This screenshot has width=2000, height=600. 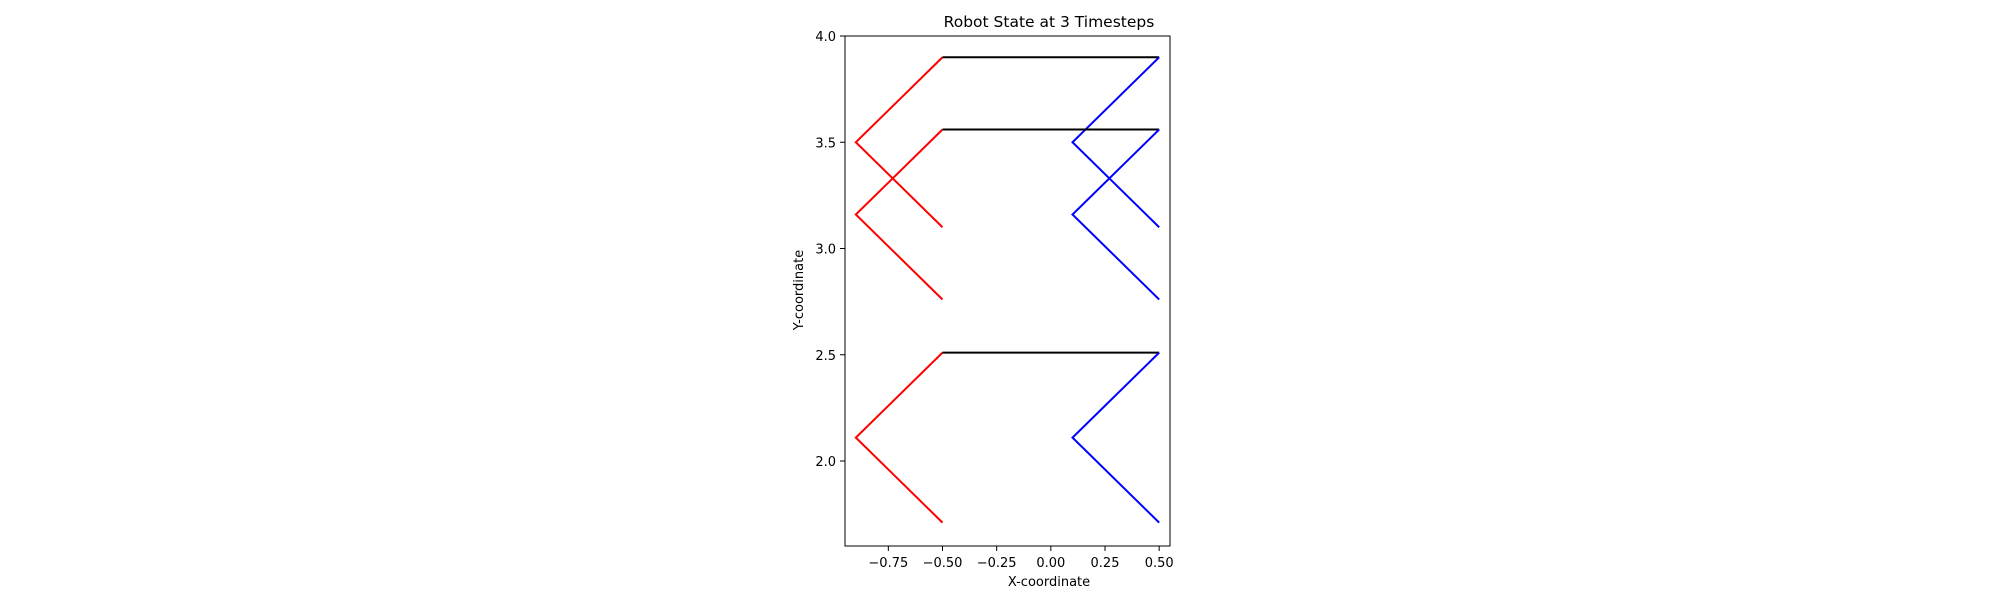 What do you see at coordinates (1049, 22) in the screenshot?
I see `chart-title: Robot State at 3 Timesteps` at bounding box center [1049, 22].